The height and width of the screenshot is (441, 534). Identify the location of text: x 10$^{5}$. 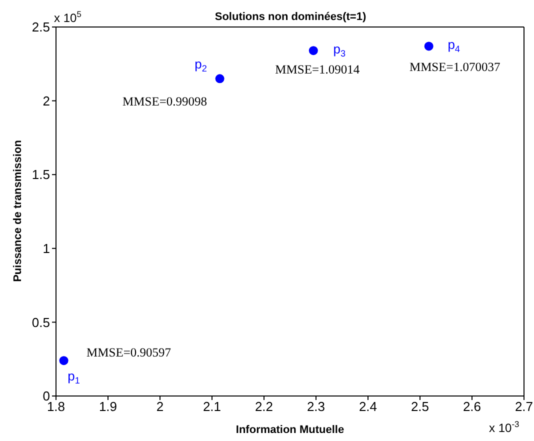
(68, 17).